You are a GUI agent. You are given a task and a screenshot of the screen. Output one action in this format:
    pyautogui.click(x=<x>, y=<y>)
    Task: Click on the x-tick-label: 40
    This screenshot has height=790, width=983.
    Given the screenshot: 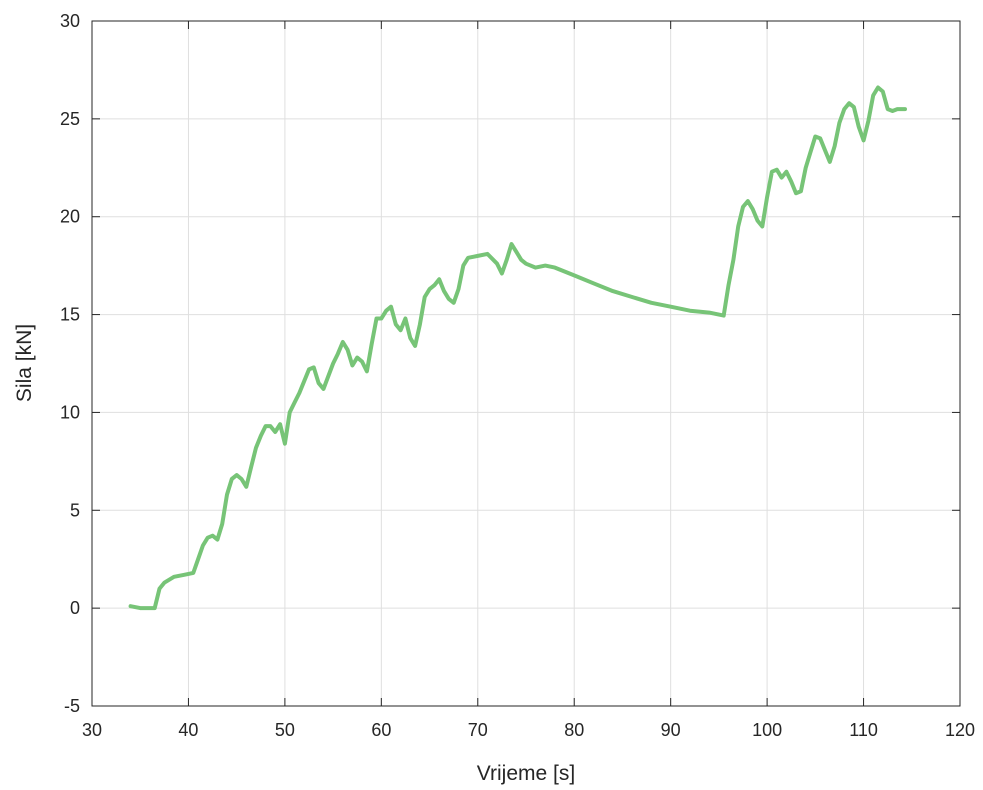 What is the action you would take?
    pyautogui.click(x=188, y=730)
    